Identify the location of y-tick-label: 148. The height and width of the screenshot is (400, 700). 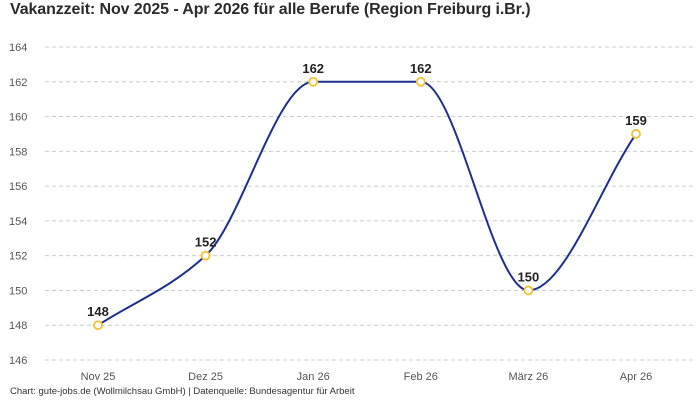
(18, 326).